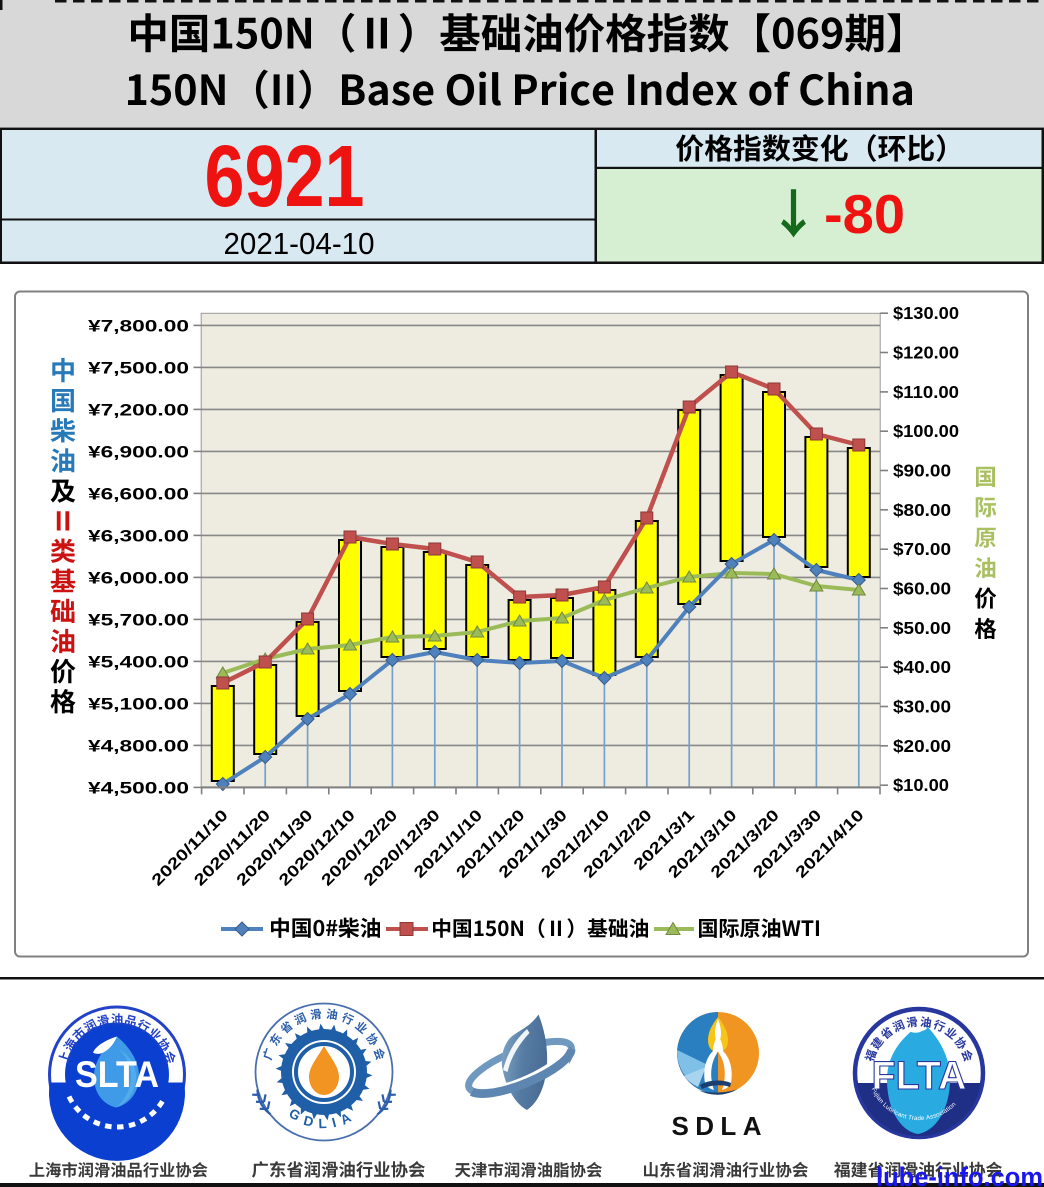 This screenshot has height=1187, width=1044. I want to click on svg-text: 6921, so click(285, 176).